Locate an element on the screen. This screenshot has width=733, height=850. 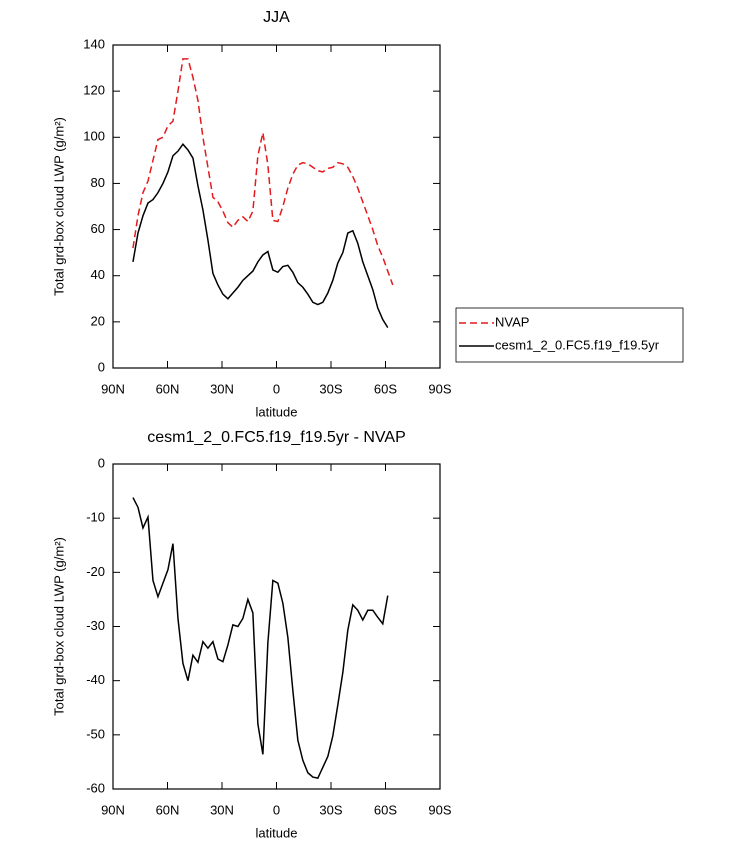
y-tick-label: 100 is located at coordinates (94, 136).